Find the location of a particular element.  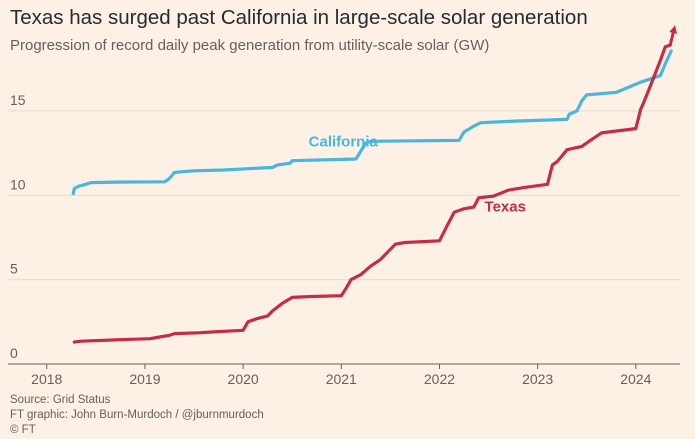

x-tick-label: 2018 is located at coordinates (46, 379).